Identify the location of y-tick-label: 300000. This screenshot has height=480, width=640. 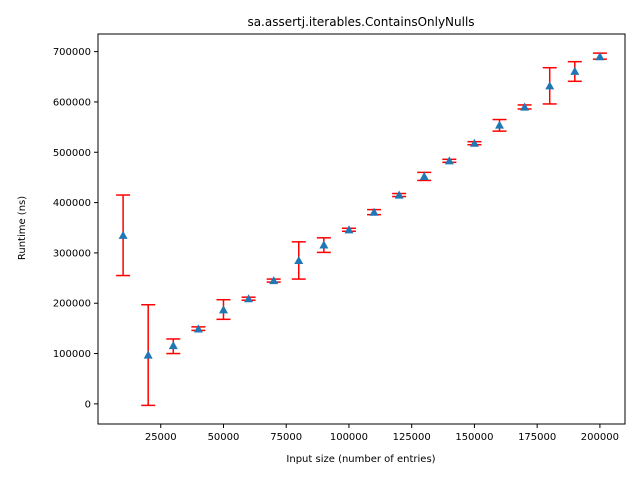
(72, 253).